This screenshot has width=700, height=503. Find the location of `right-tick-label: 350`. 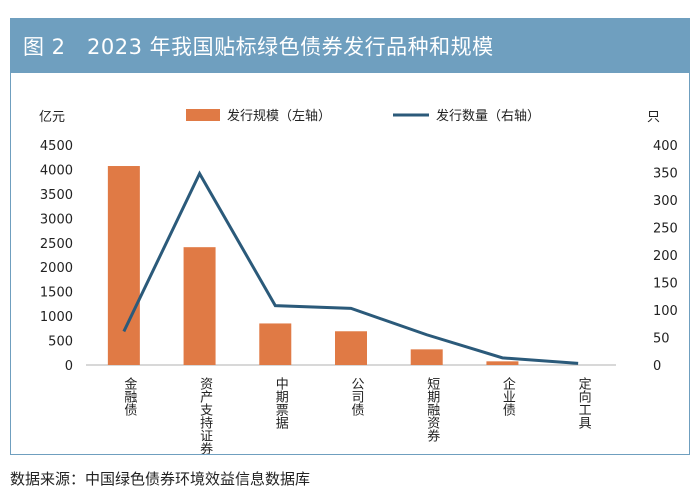

right-tick-label: 350 is located at coordinates (665, 174).